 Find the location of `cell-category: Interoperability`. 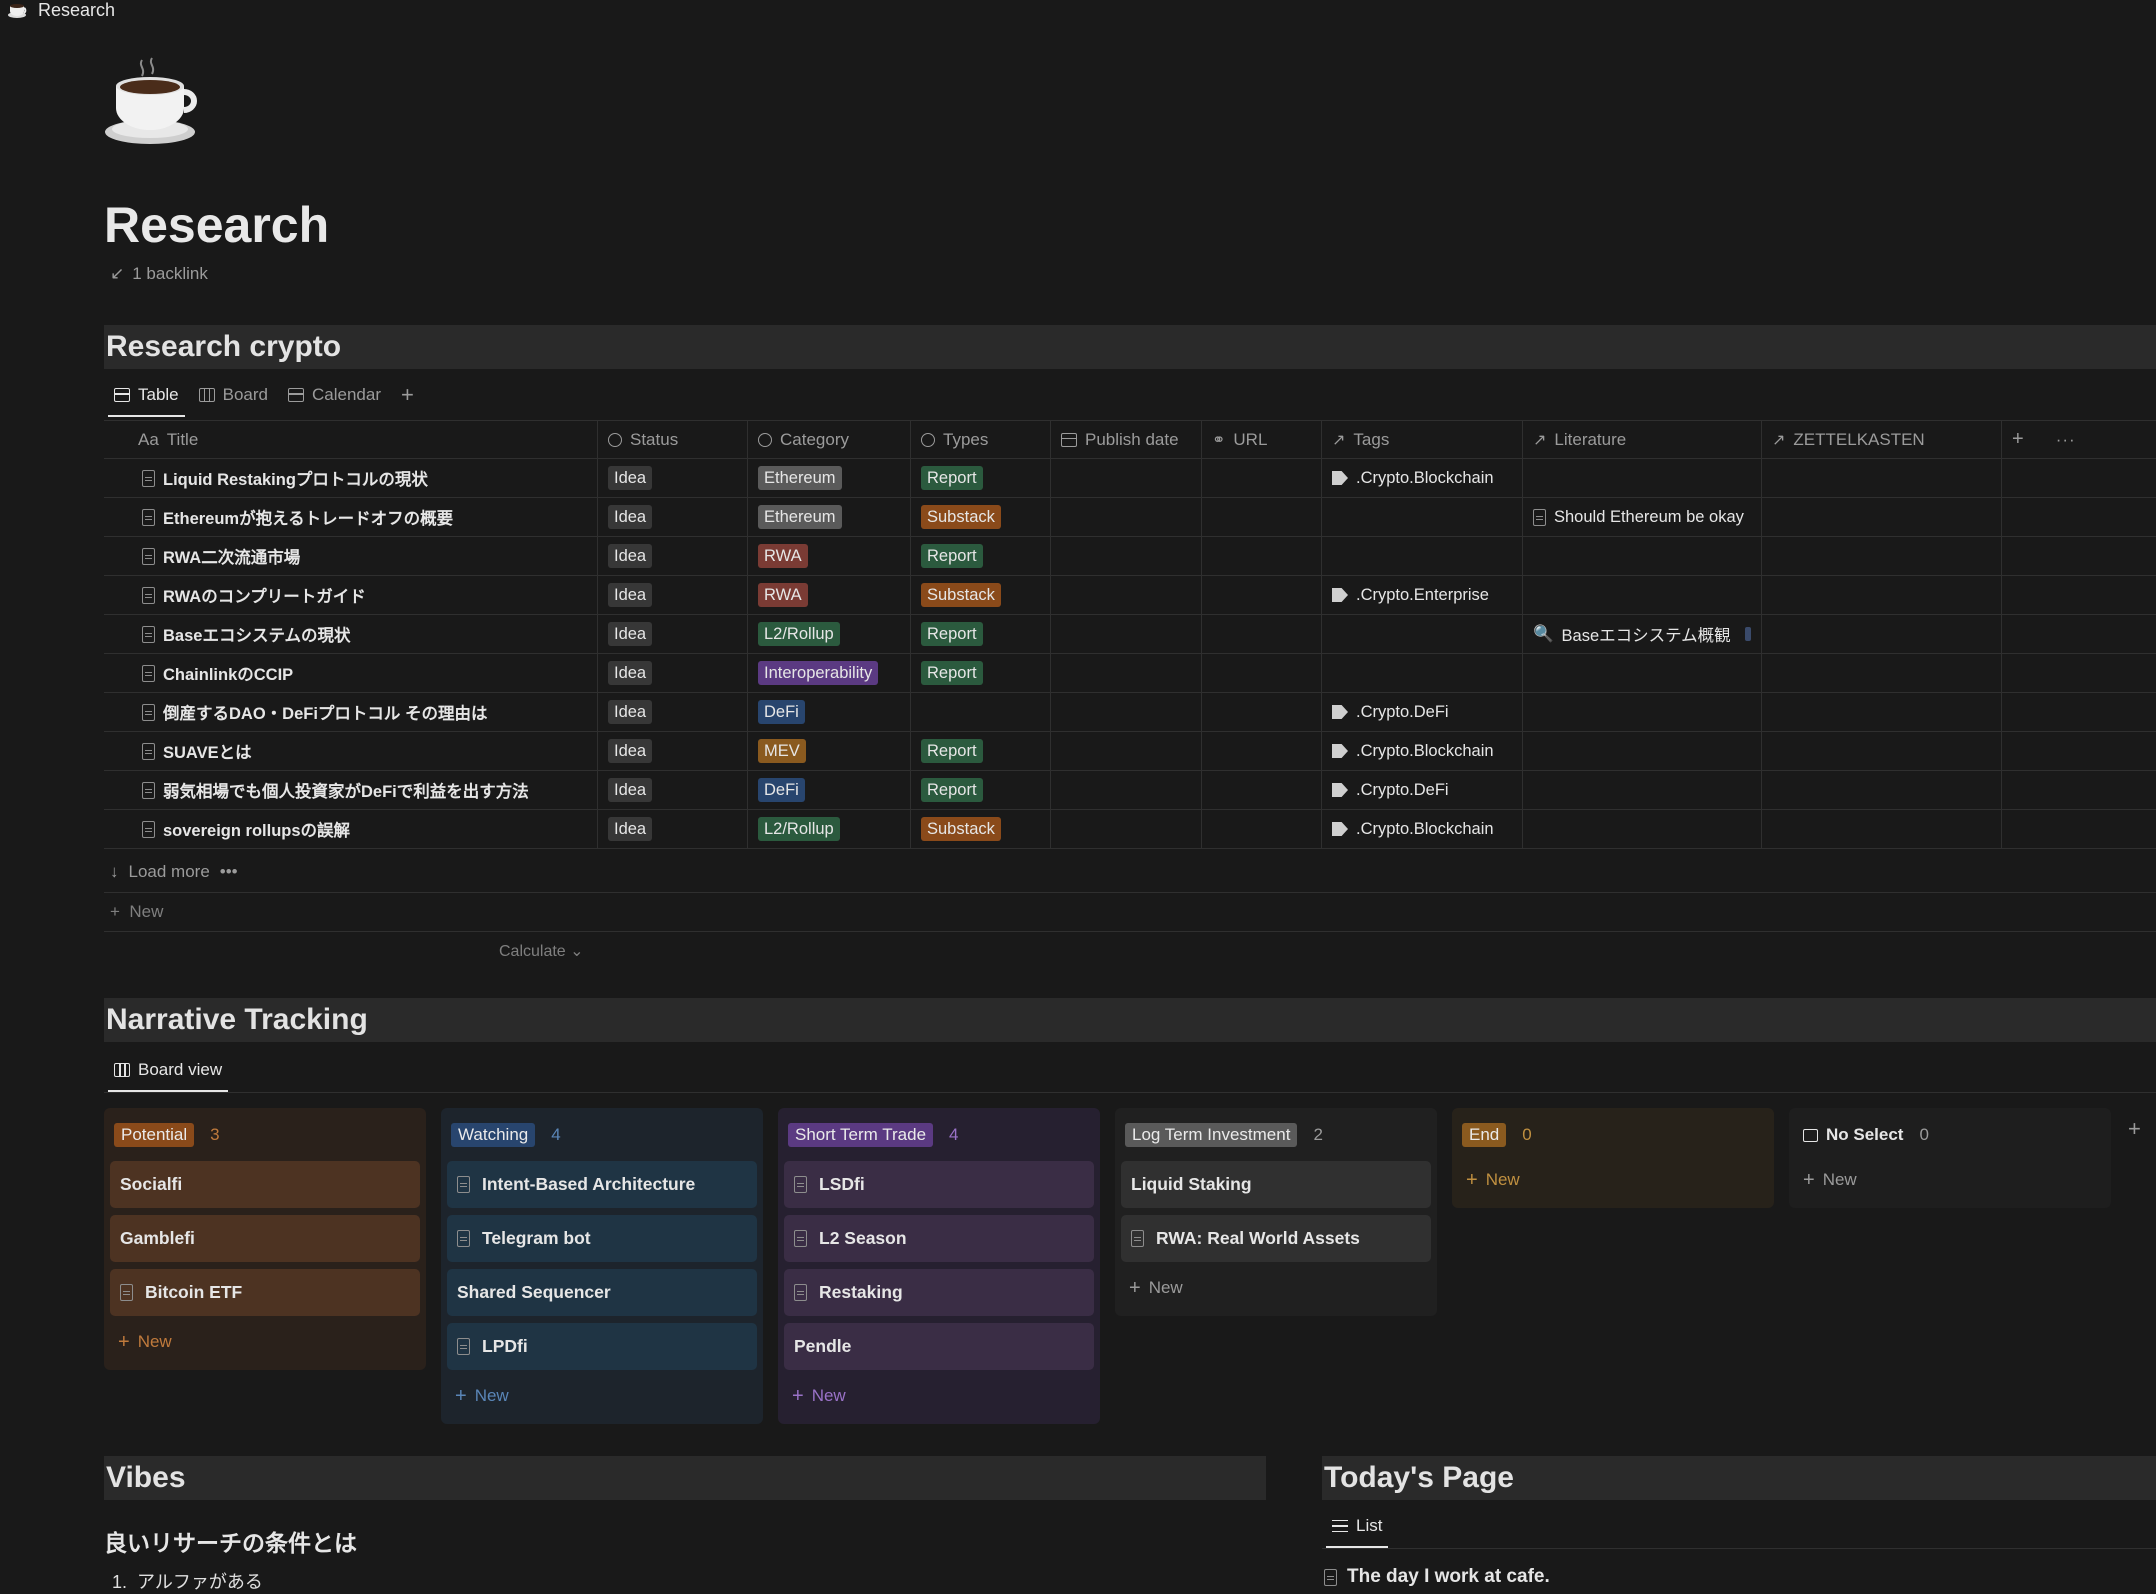

cell-category: Interoperability is located at coordinates (829, 673).